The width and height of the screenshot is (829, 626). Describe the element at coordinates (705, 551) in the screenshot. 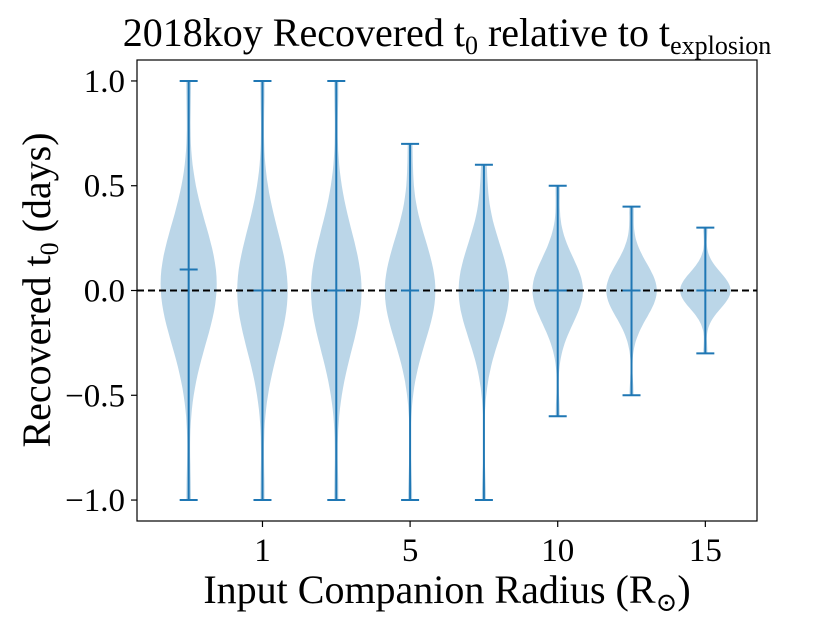

I see `x-tick-label: 15` at that location.